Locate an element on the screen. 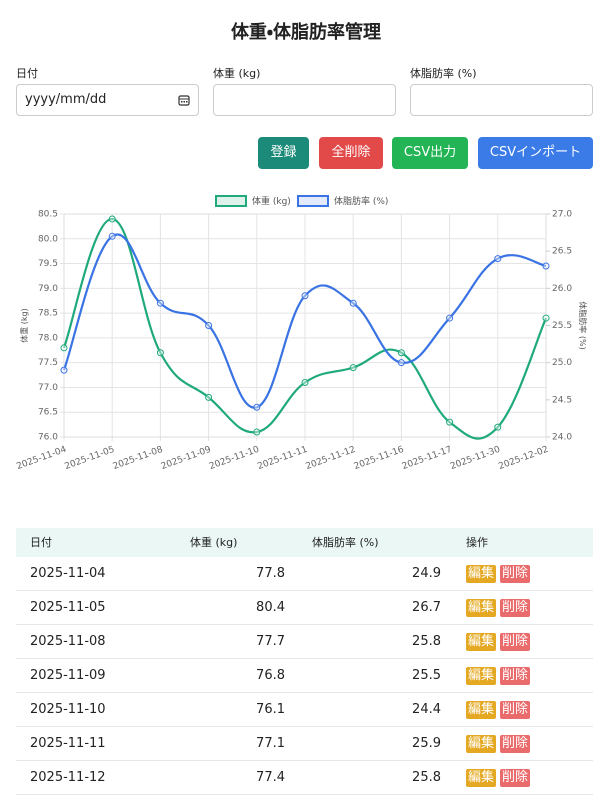 This screenshot has width=612, height=797. header-cell: 体脂肪率 (%) is located at coordinates (345, 542).